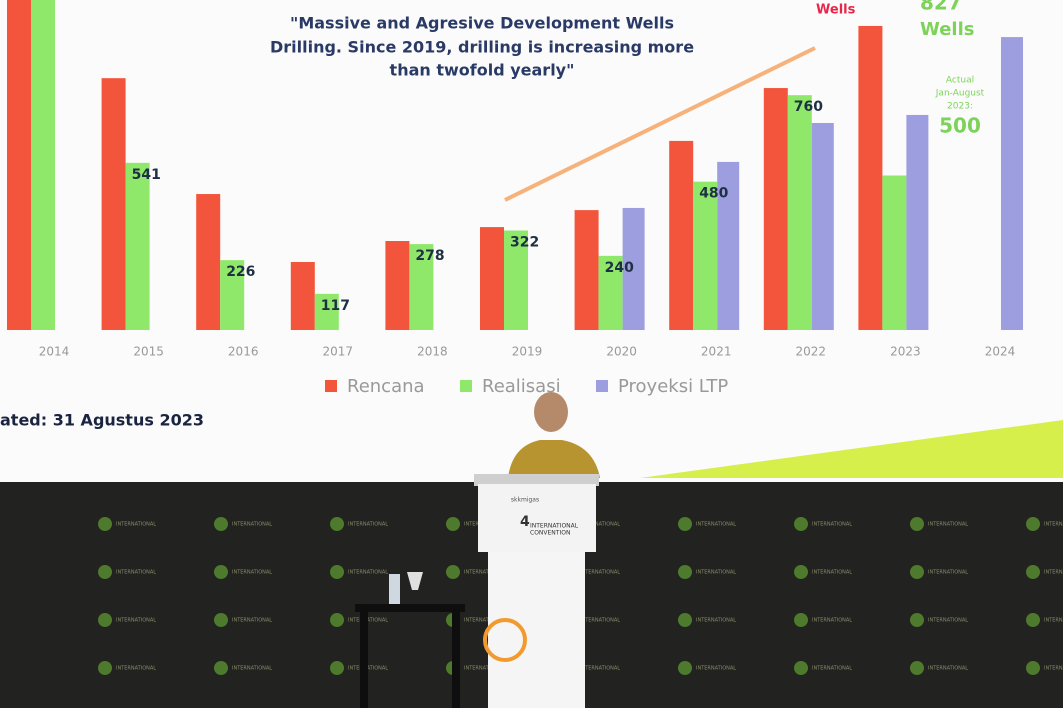 This screenshot has height=708, width=1063. I want to click on data-label: 480, so click(713, 194).